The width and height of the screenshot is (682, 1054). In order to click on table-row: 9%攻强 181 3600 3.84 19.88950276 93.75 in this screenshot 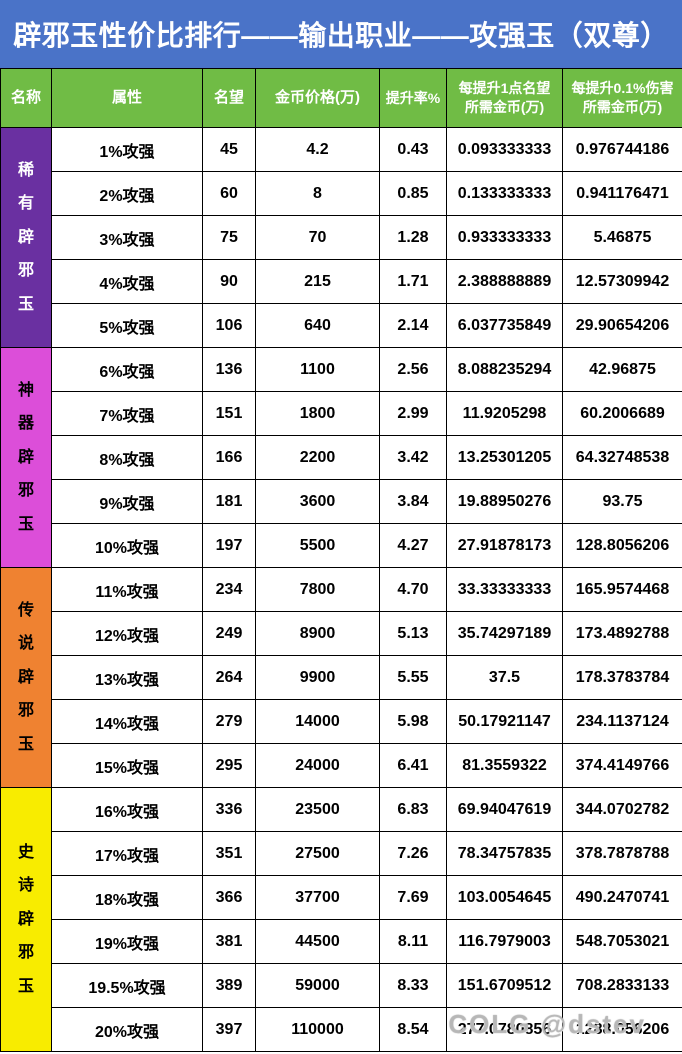, I will do `click(341, 501)`.